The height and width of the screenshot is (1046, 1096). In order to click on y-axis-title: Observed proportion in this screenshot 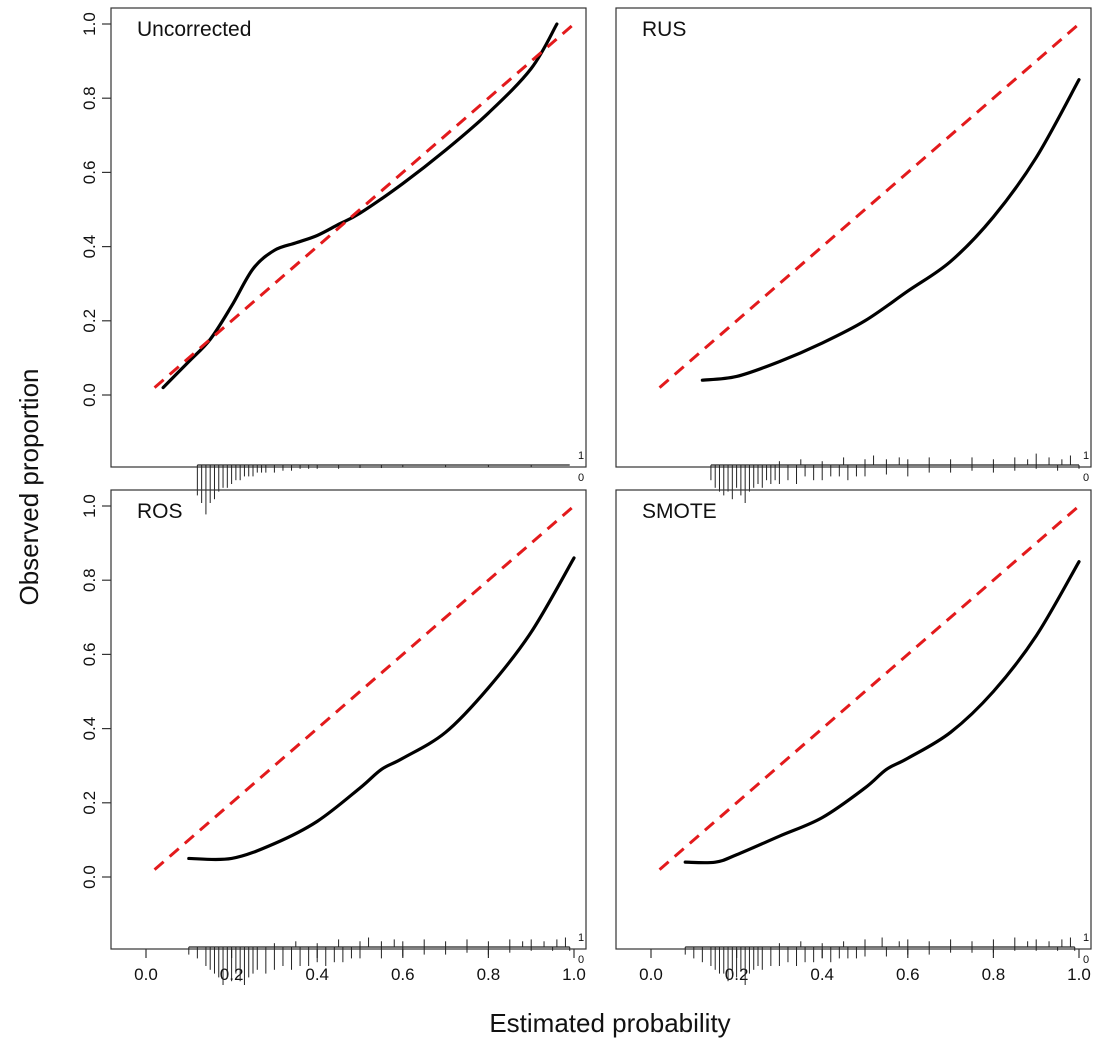, I will do `click(29, 486)`.